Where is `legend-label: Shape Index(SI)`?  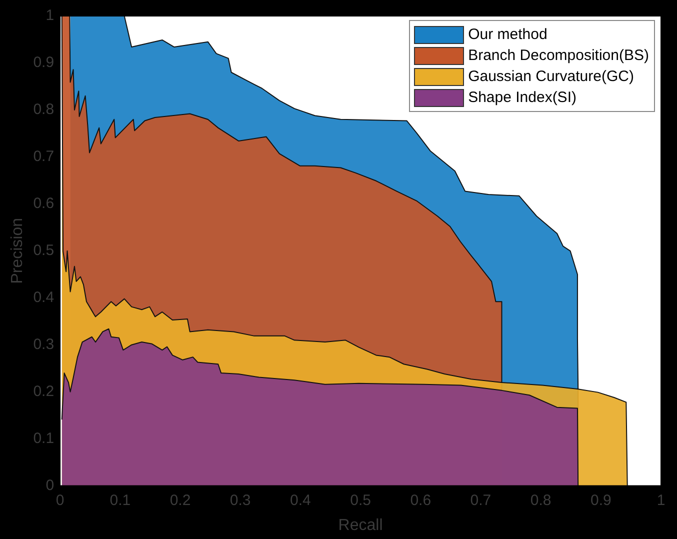
legend-label: Shape Index(SI) is located at coordinates (522, 97).